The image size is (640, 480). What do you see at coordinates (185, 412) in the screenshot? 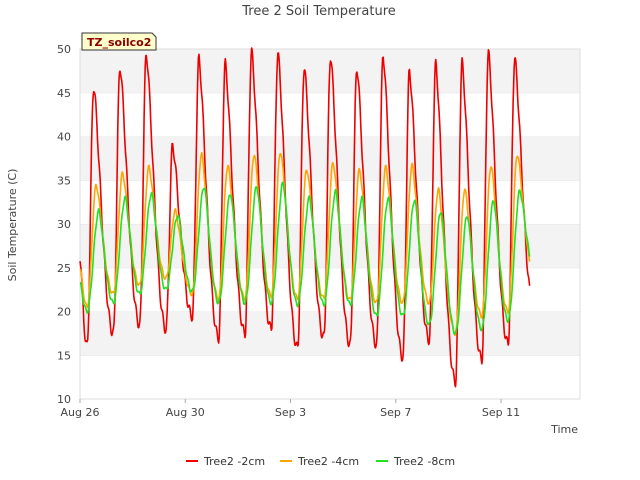
I see `x-tick-label: Aug 30` at bounding box center [185, 412].